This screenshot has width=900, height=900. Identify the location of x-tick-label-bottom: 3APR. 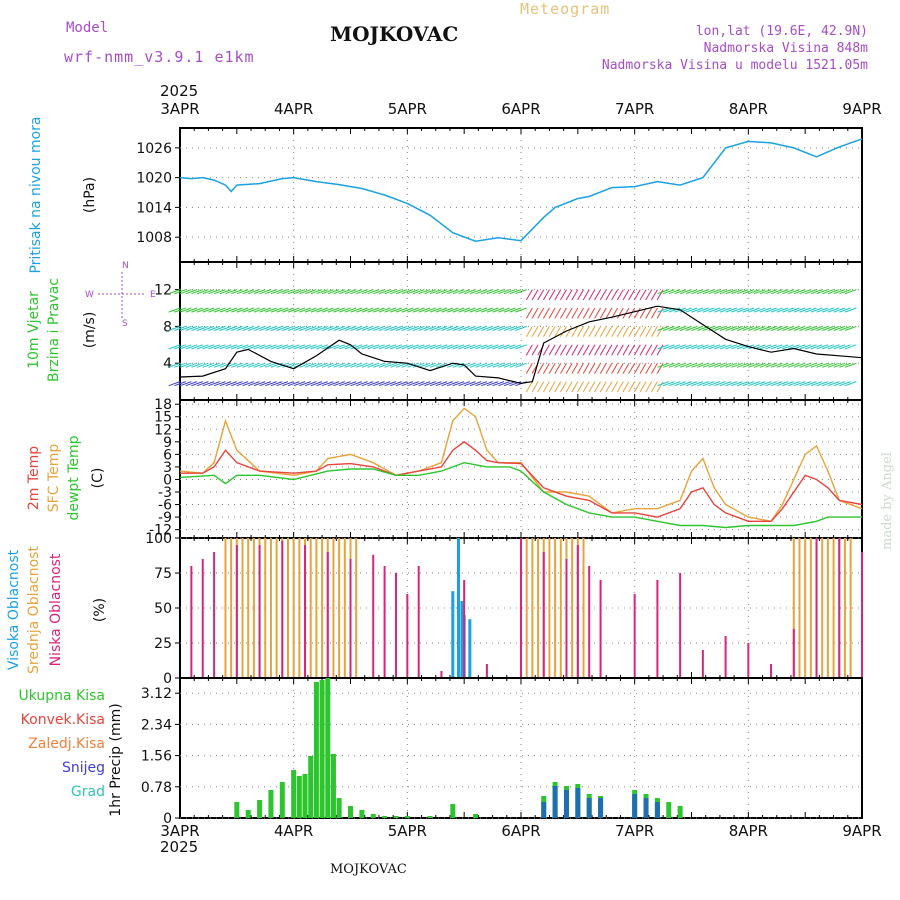
(179, 831).